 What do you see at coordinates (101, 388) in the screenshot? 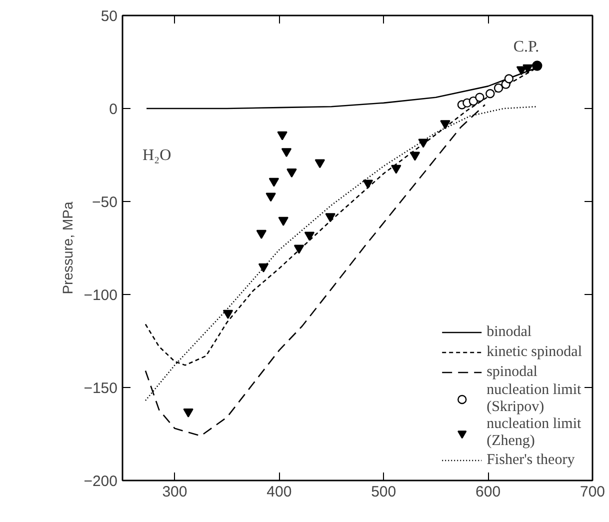
I see `y-tick-label: −150` at bounding box center [101, 388].